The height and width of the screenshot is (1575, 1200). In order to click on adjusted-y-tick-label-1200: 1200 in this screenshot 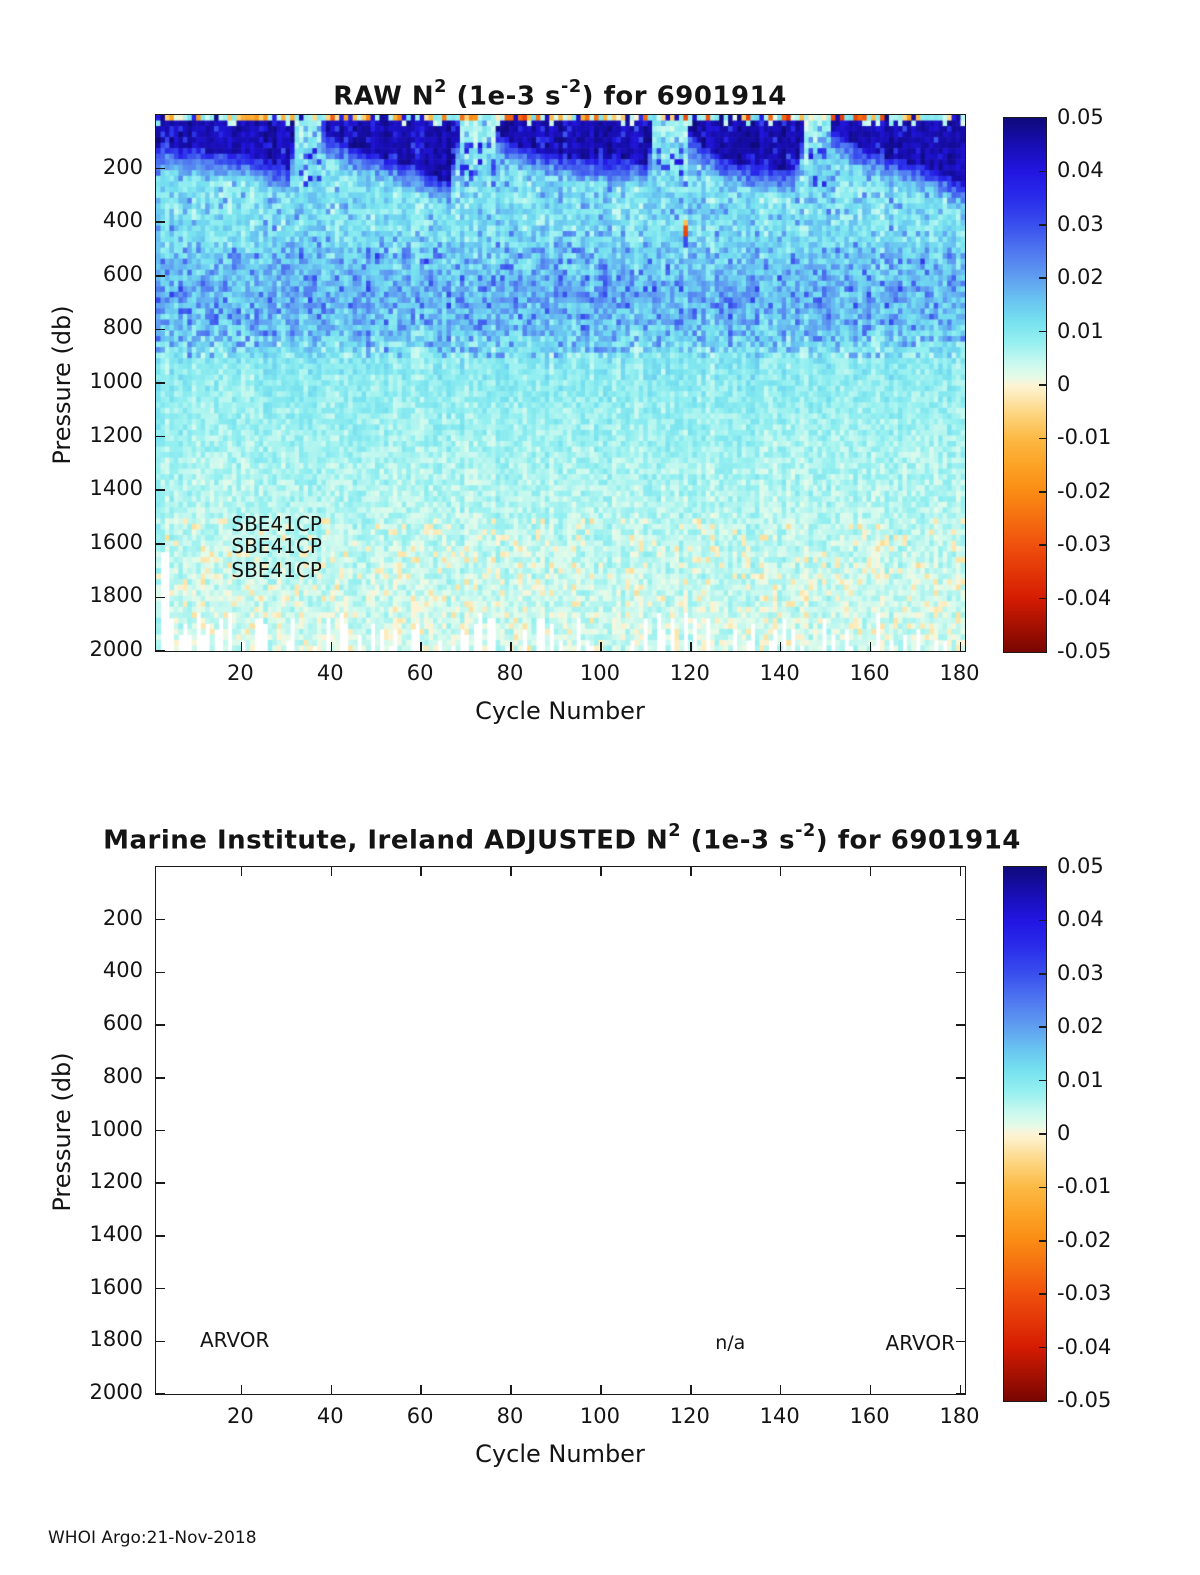, I will do `click(116, 1181)`.